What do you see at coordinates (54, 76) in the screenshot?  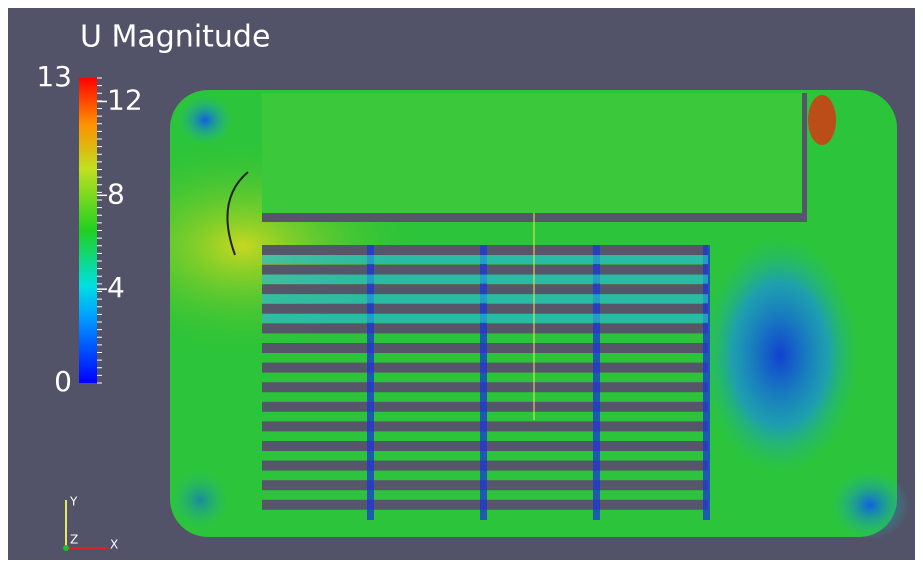 I see `legend-max: 13` at bounding box center [54, 76].